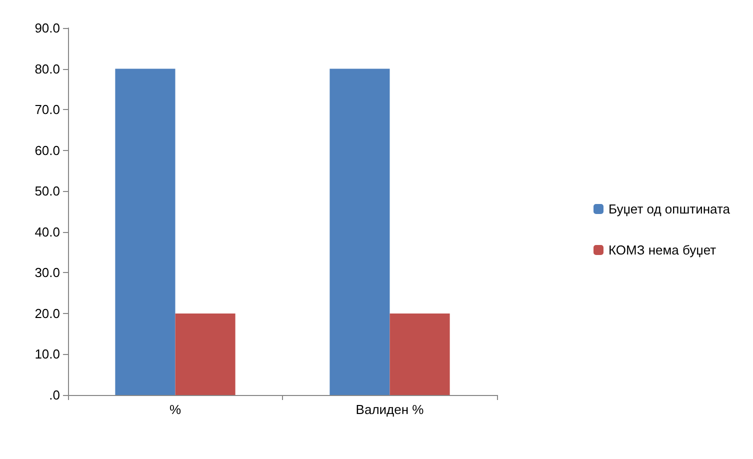 The image size is (753, 459). What do you see at coordinates (47, 191) in the screenshot?
I see `y-tick-label: 50.0` at bounding box center [47, 191].